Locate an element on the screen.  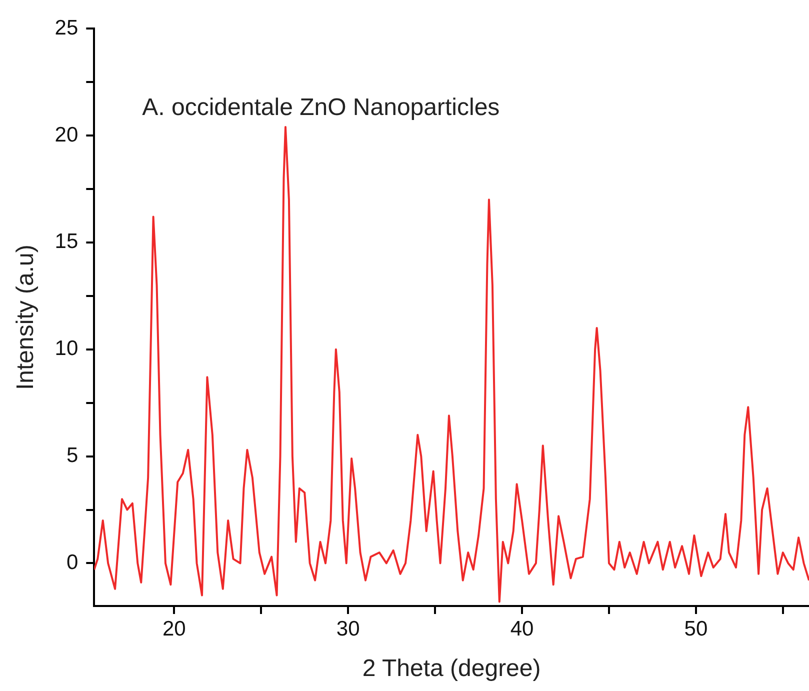
x-axis-title: 2 Theta (degree) is located at coordinates (451, 668).